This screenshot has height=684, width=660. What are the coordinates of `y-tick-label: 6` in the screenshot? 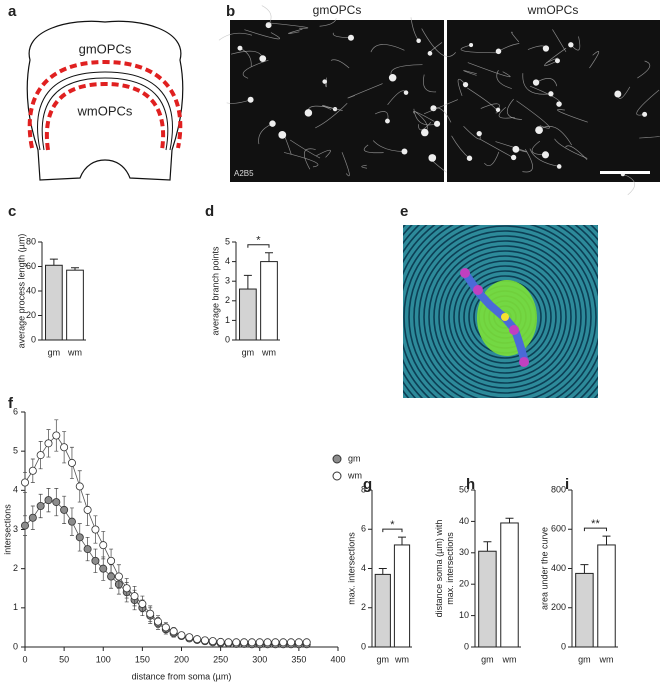 It's located at (15, 411).